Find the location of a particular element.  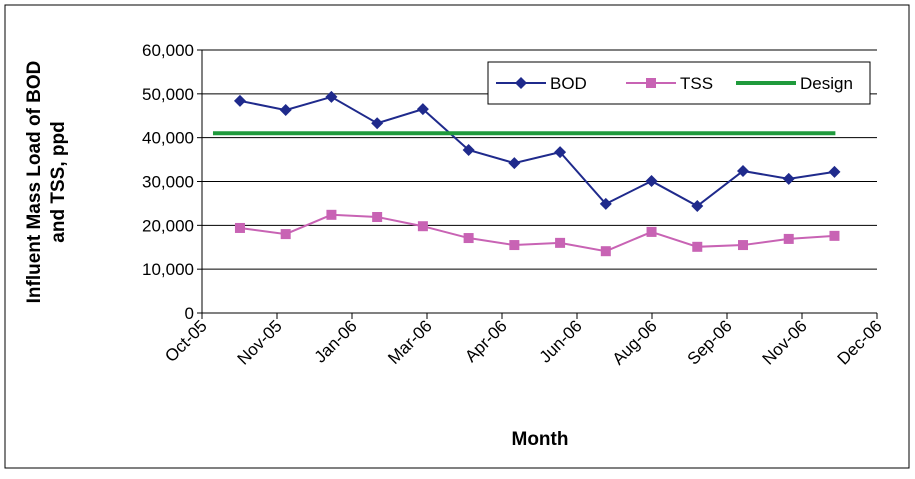

y-tick-label: 10,000 is located at coordinates (168, 269).